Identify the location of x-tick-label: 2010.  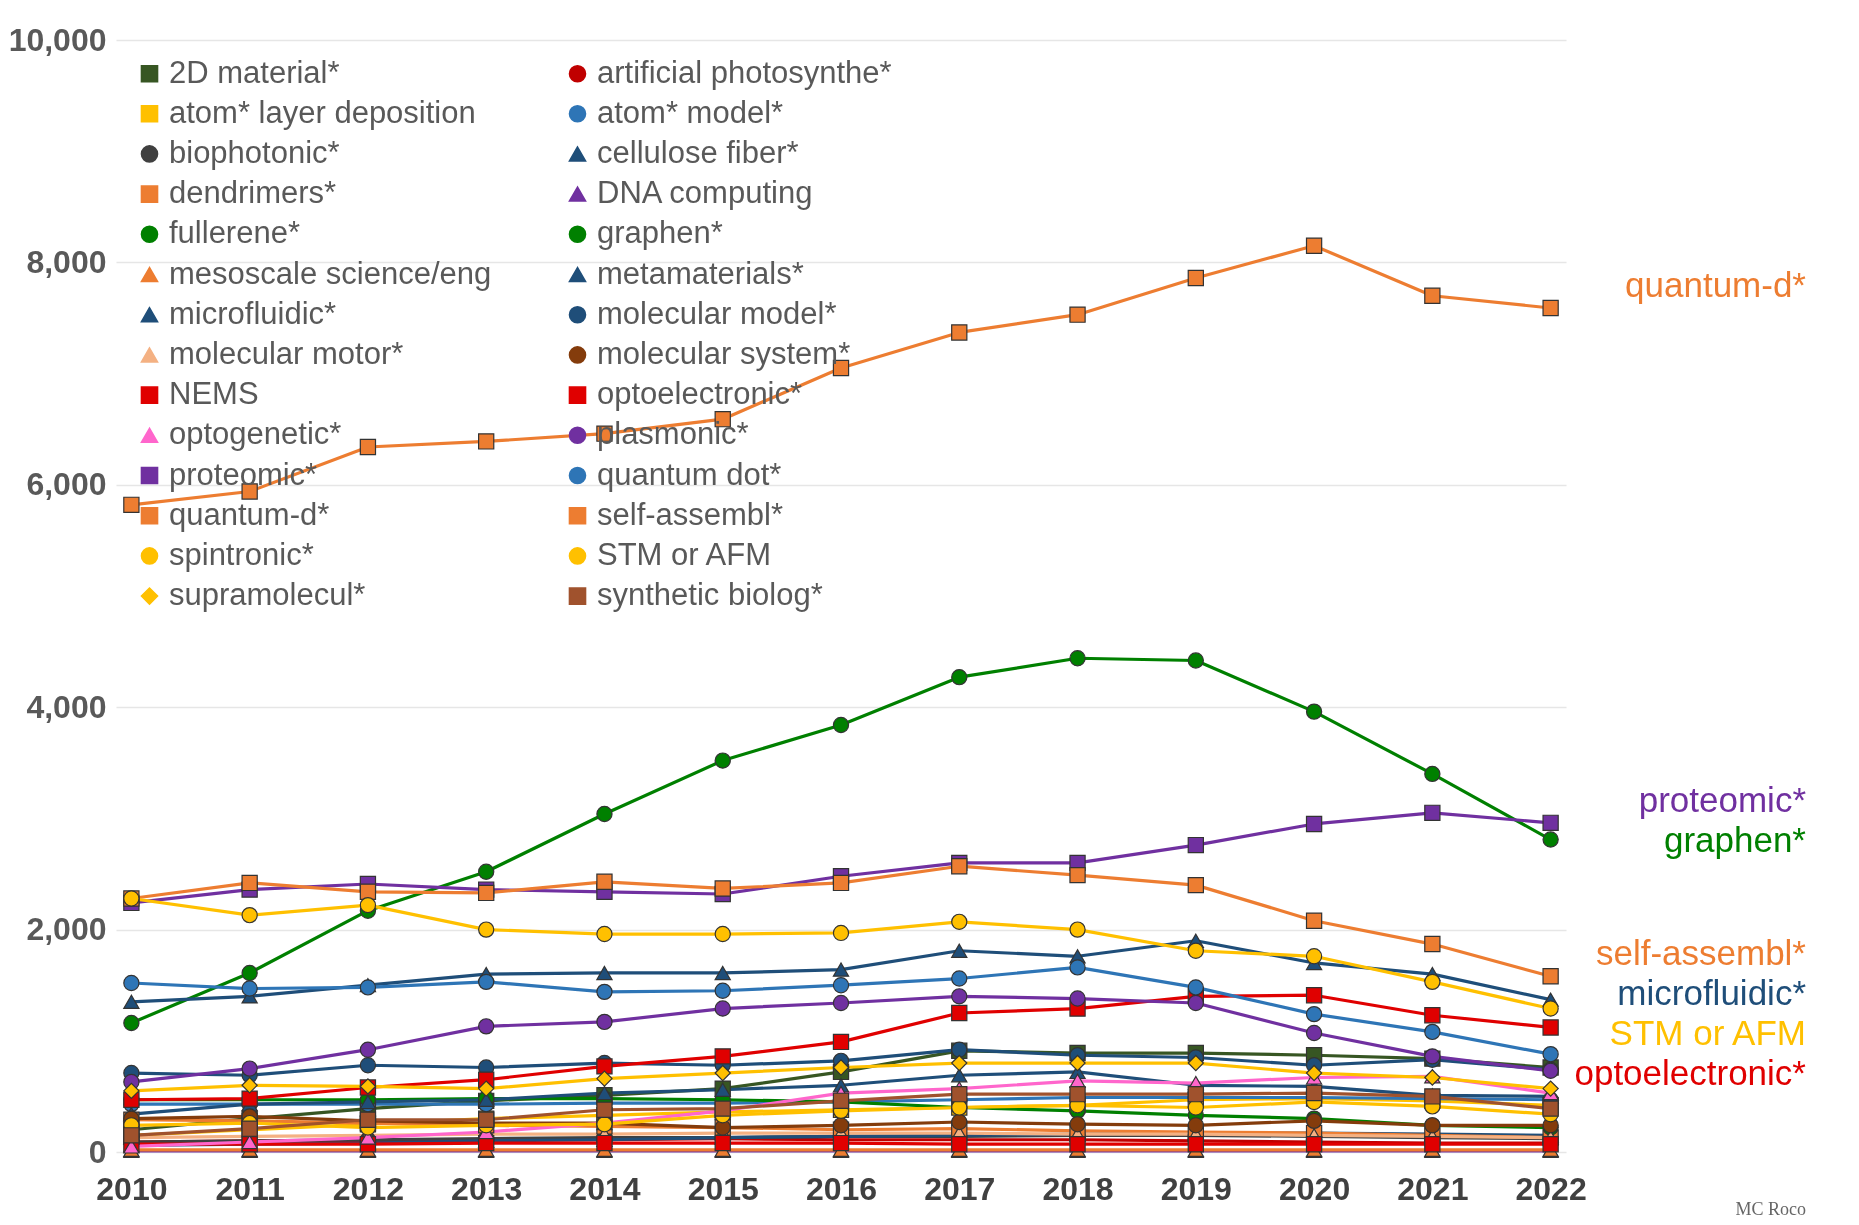
(132, 1188).